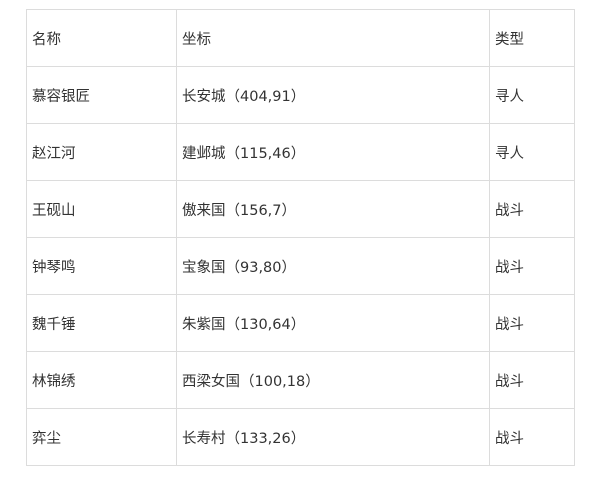 This screenshot has width=611, height=484. I want to click on name-cell: 魏千锤, so click(101, 323).